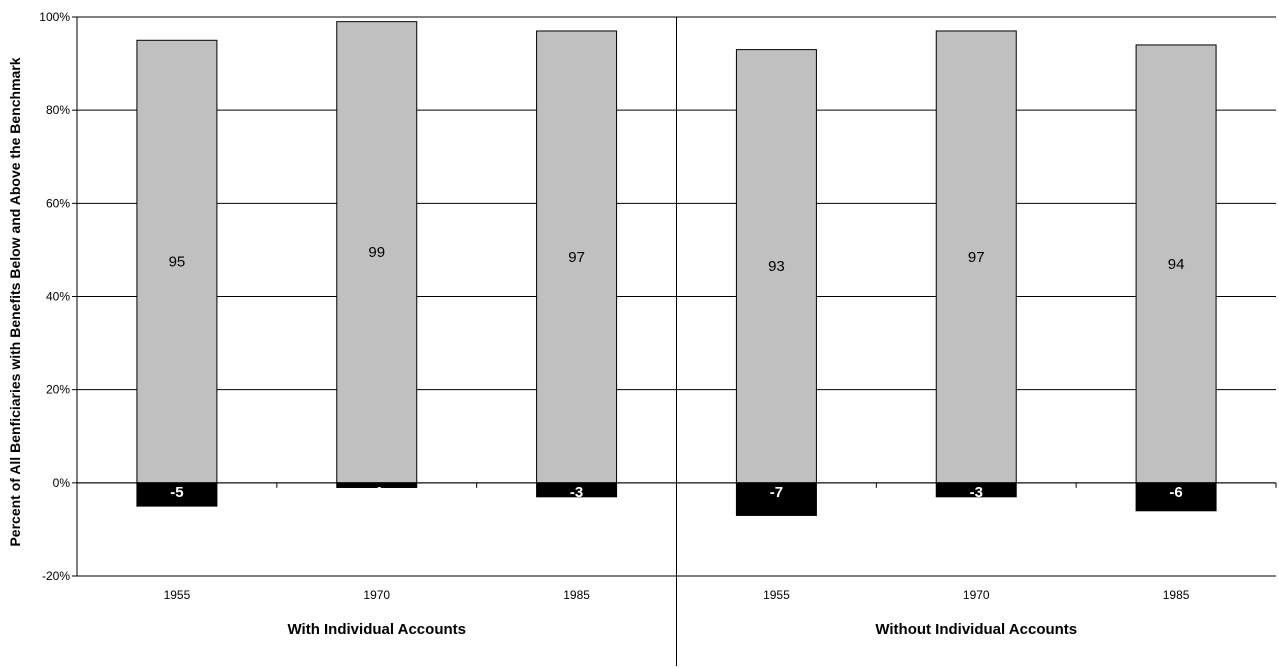 The width and height of the screenshot is (1279, 668). I want to click on y-tick-label: 60%, so click(58, 203).